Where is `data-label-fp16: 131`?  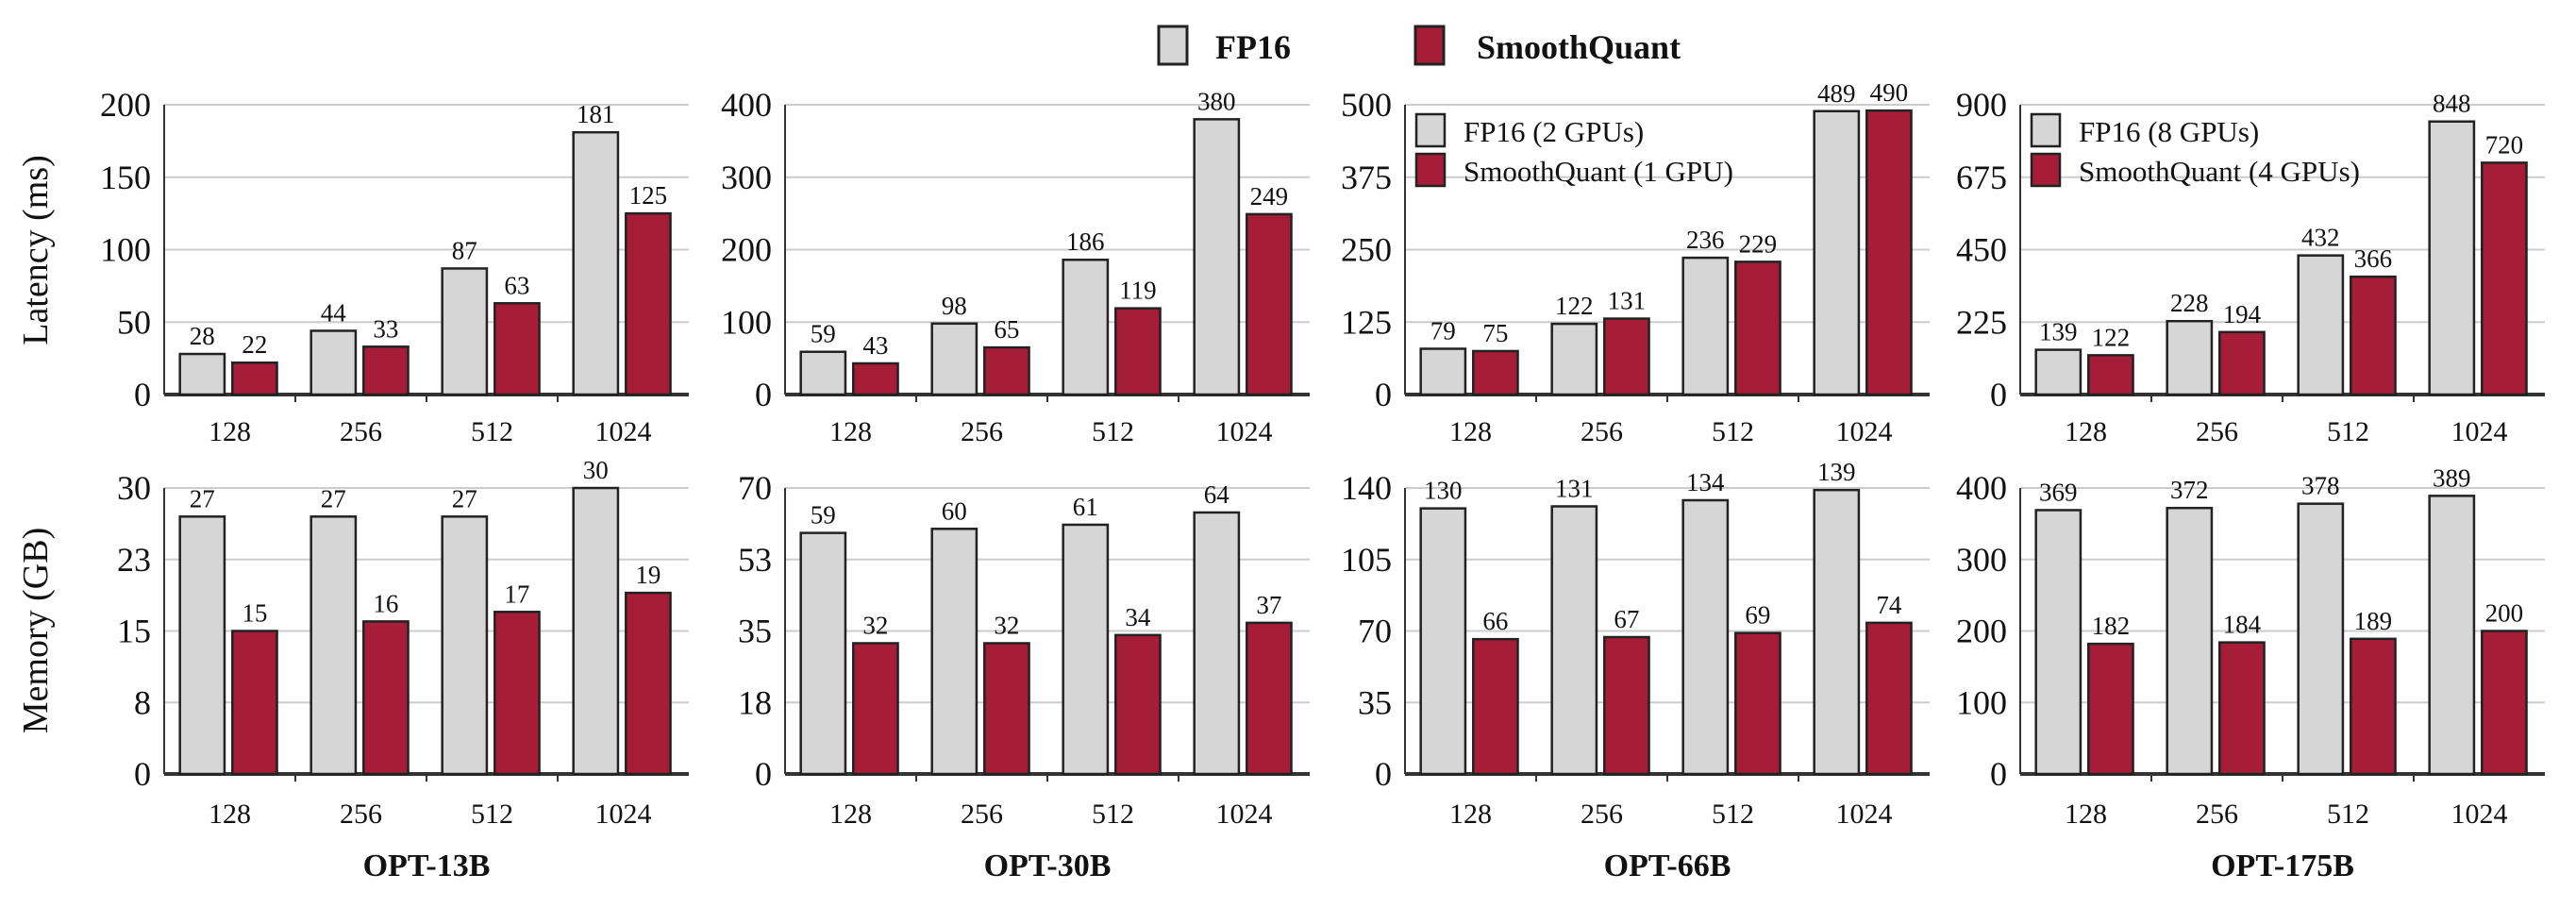 data-label-fp16: 131 is located at coordinates (1574, 488).